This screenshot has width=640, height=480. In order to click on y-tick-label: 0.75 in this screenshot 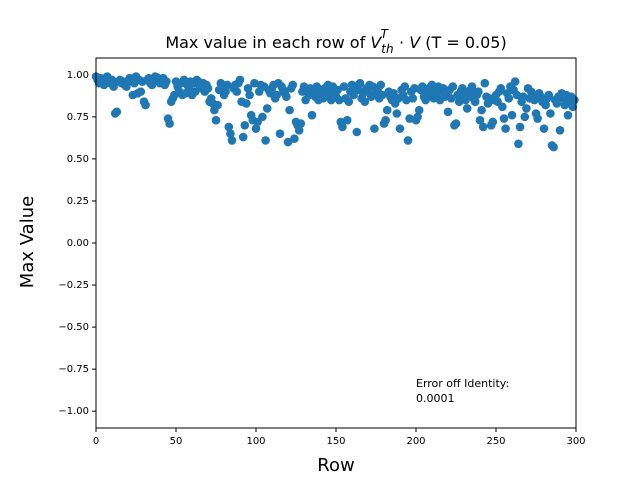, I will do `click(78, 117)`.